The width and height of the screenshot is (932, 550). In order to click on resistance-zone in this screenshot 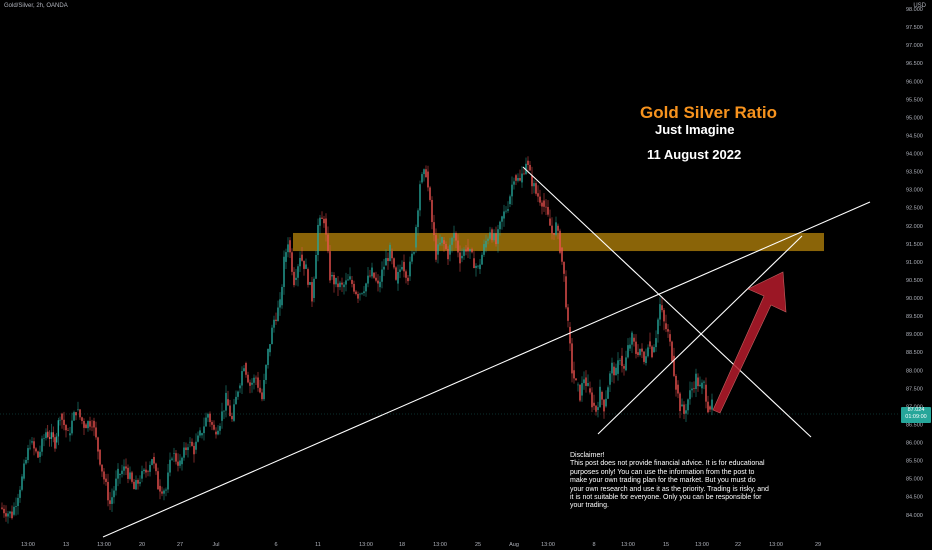, I will do `click(558, 242)`.